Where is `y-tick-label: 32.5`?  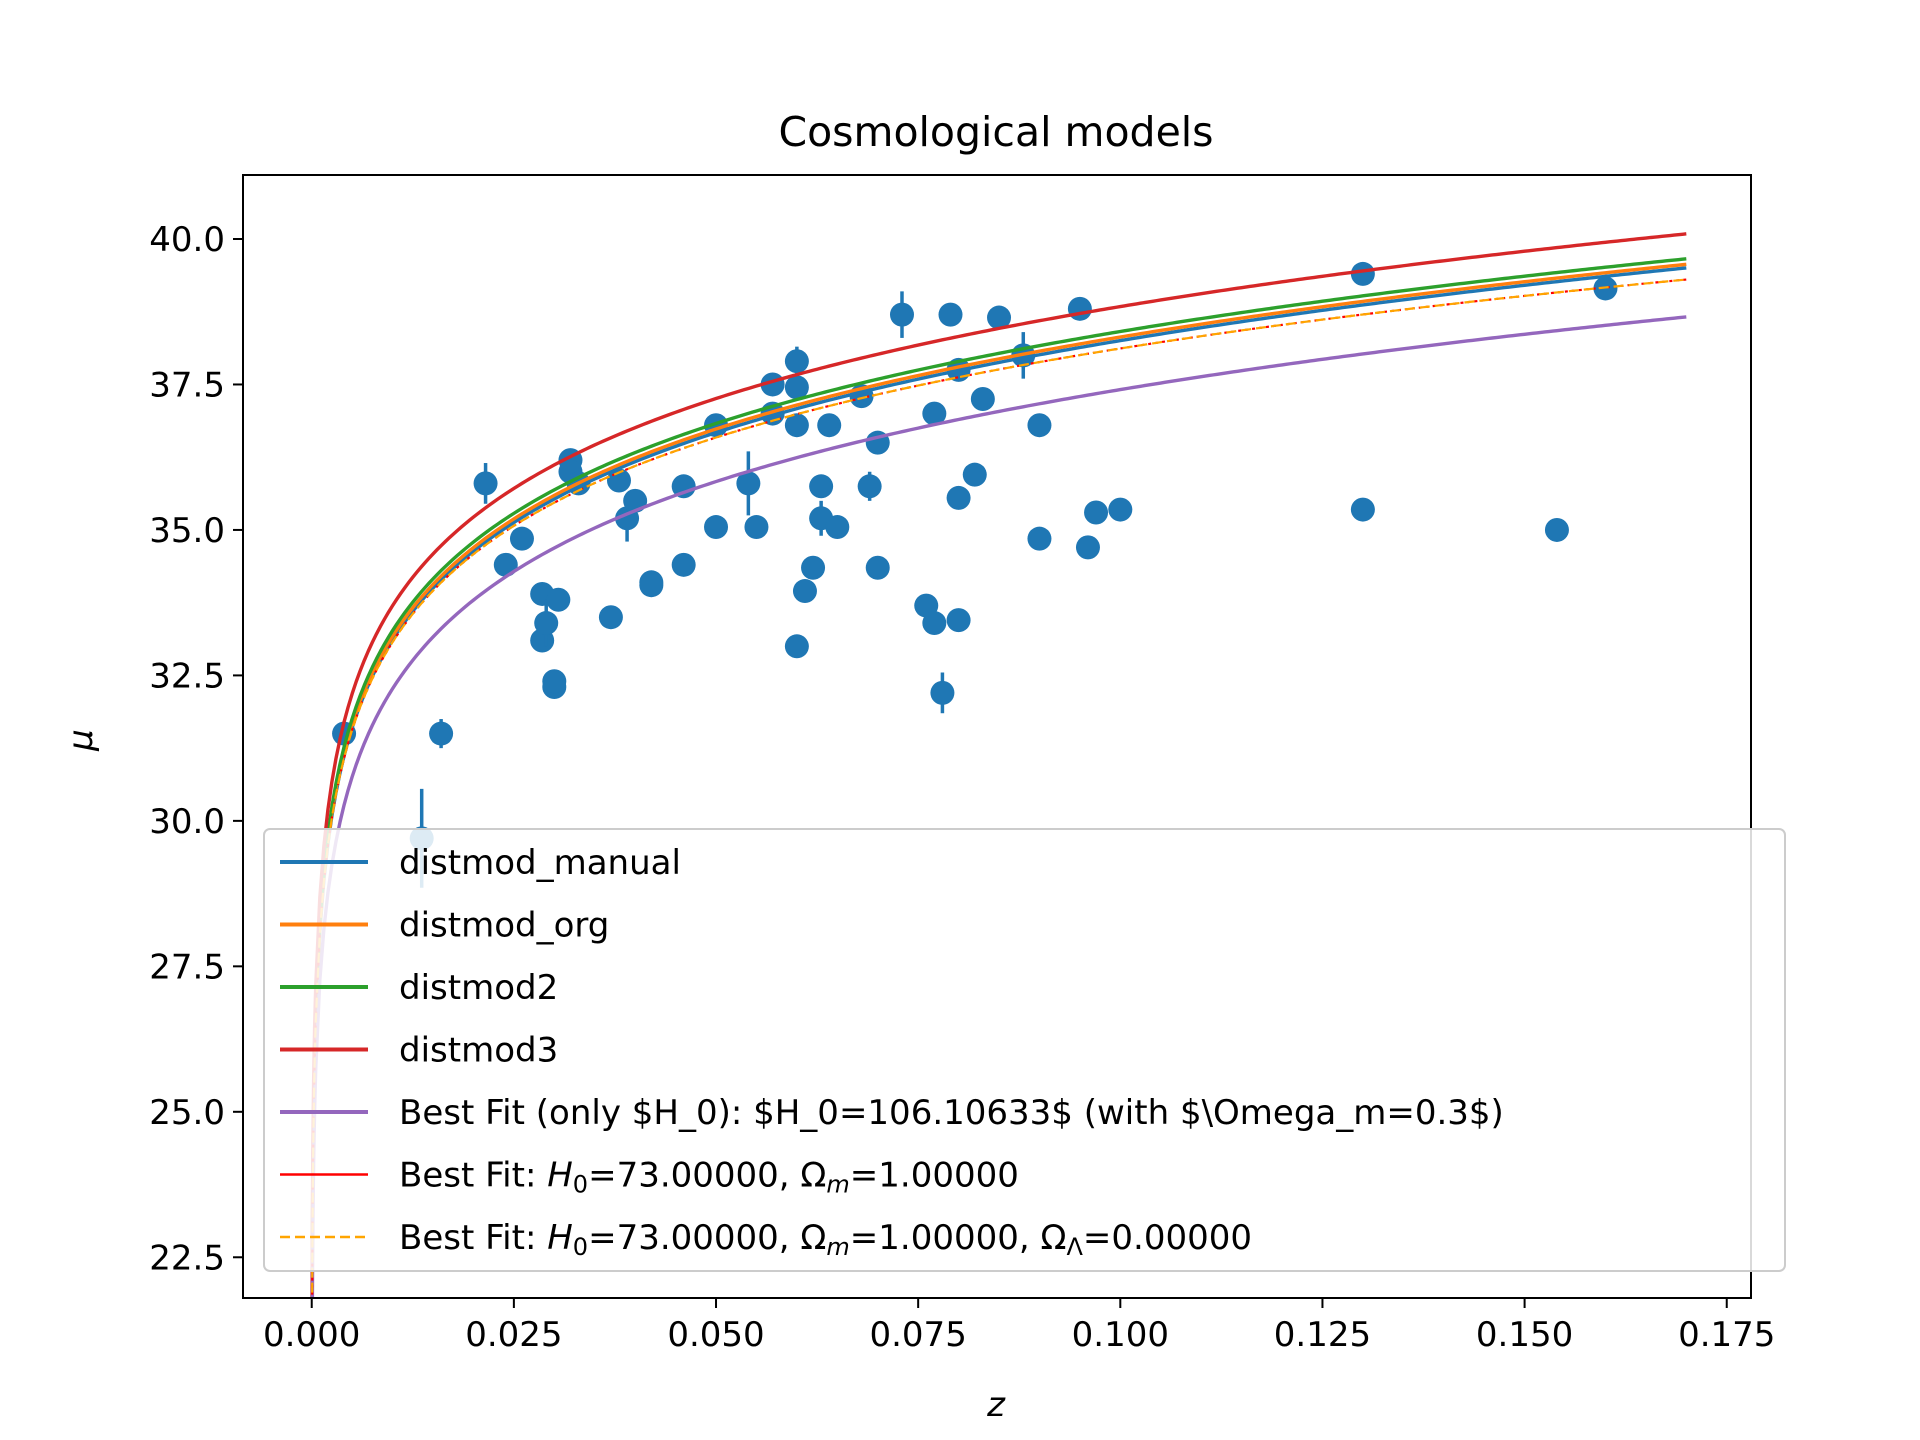 y-tick-label: 32.5 is located at coordinates (187, 676).